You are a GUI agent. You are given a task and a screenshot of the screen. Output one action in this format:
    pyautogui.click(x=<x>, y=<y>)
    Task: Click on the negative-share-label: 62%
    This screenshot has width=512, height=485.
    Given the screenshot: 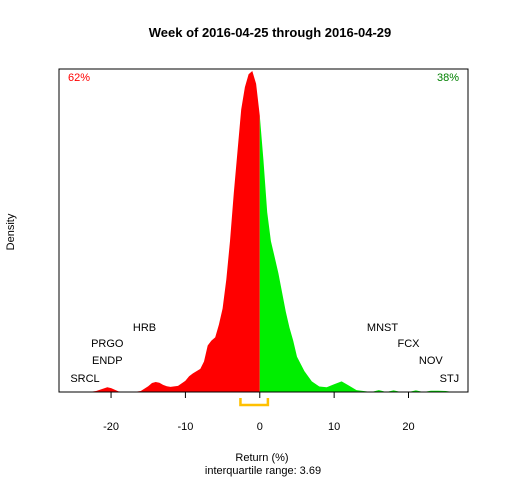 What is the action you would take?
    pyautogui.click(x=79, y=78)
    